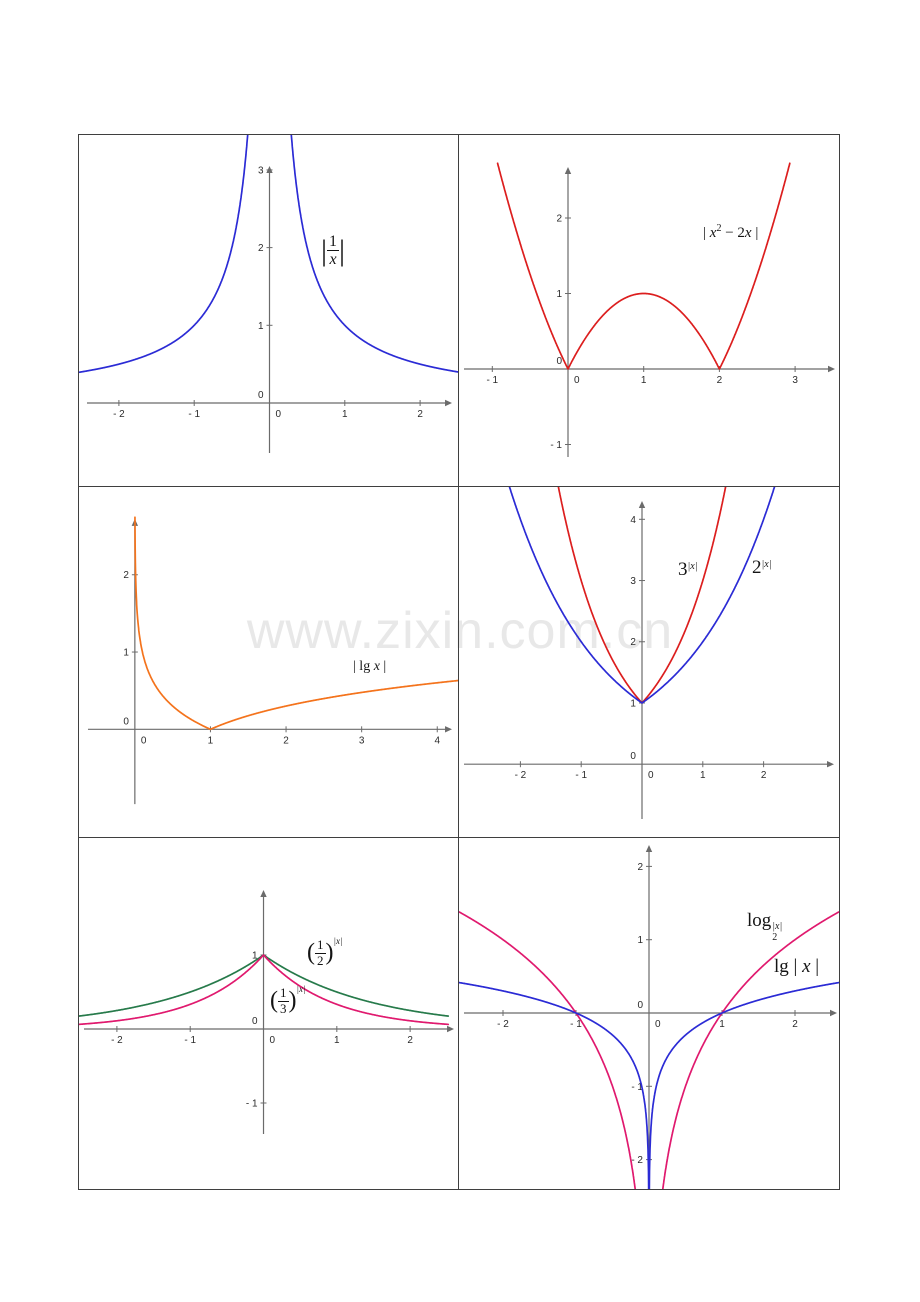 The height and width of the screenshot is (1302, 920). Describe the element at coordinates (268, 294) in the screenshot. I see `plot-abs-reciprocal-canvas: - 2 - 1 1 2 1 2 3 00` at that location.